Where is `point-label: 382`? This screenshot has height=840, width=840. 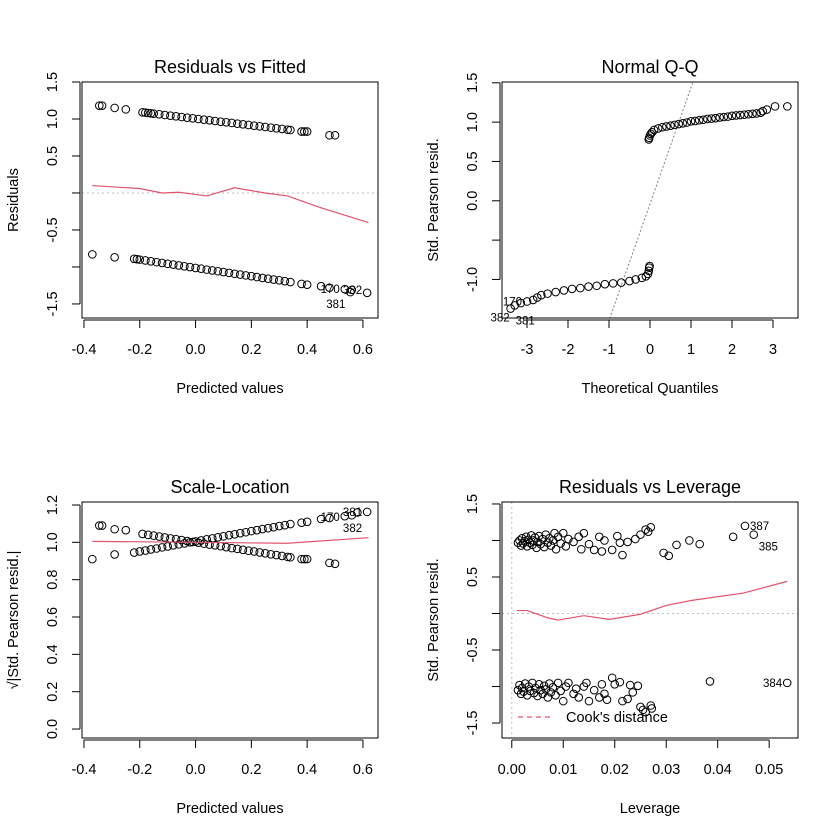 point-label: 382 is located at coordinates (352, 291).